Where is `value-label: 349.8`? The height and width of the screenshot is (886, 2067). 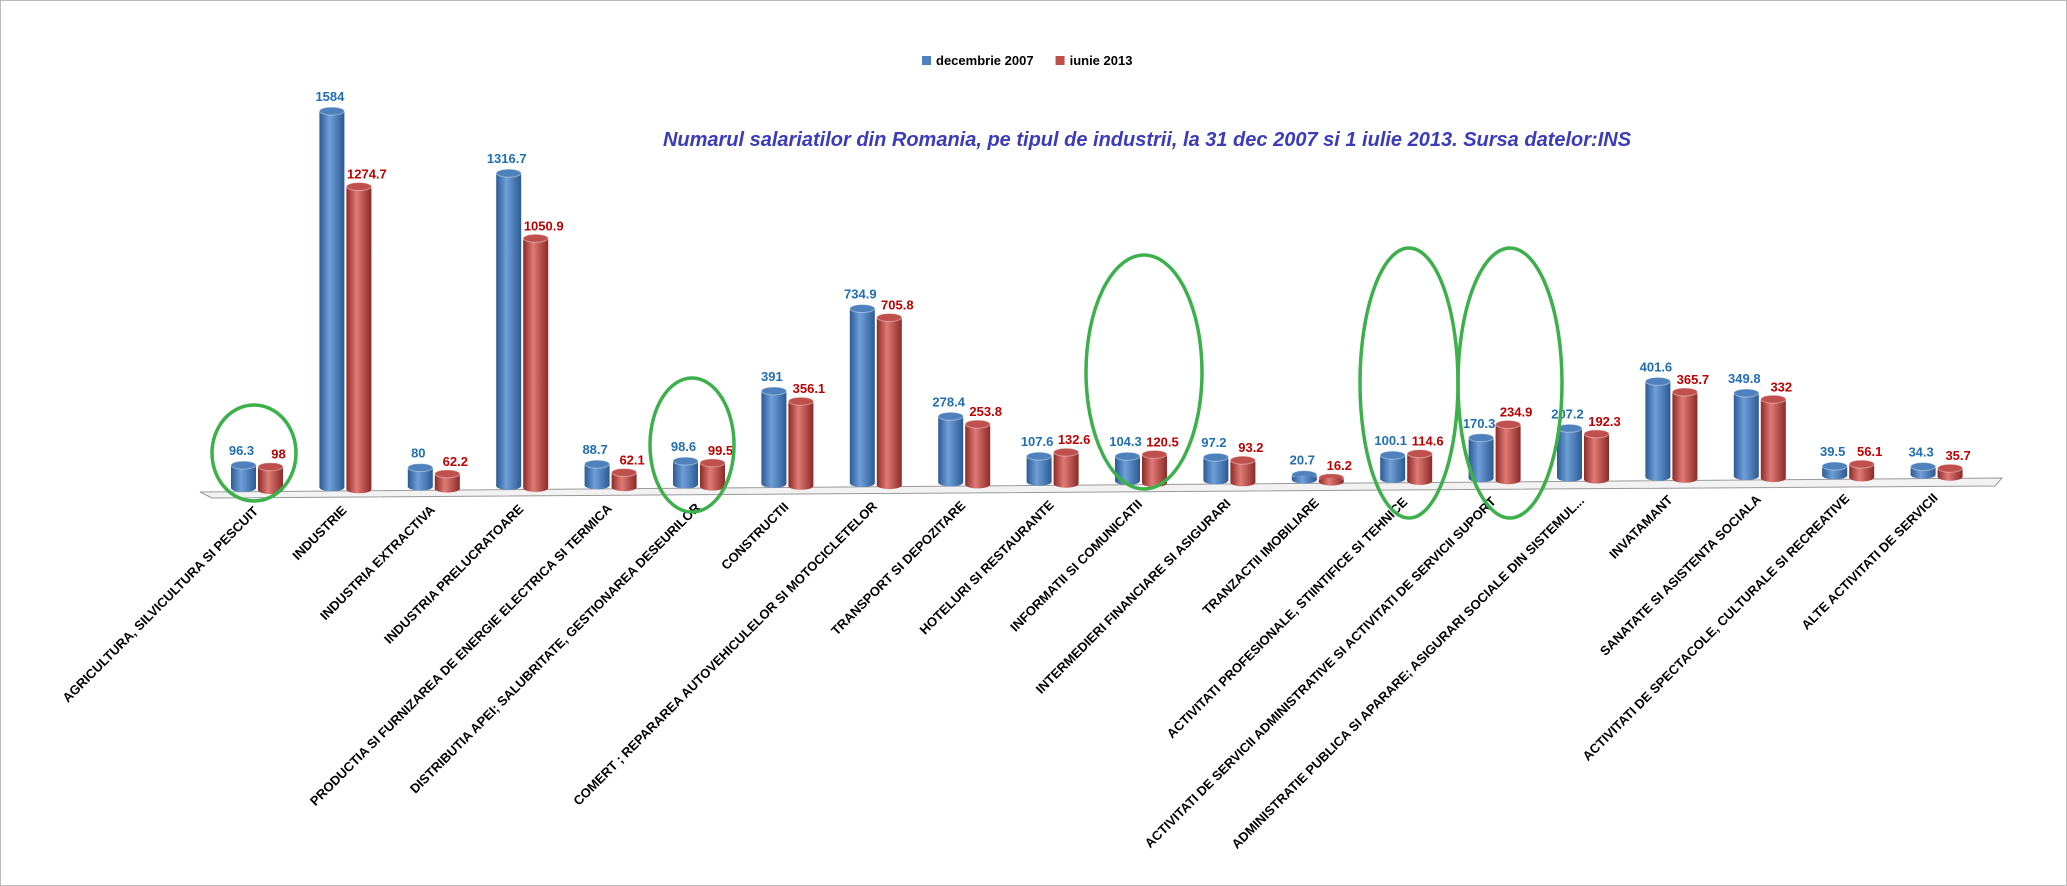 value-label: 349.8 is located at coordinates (1744, 378).